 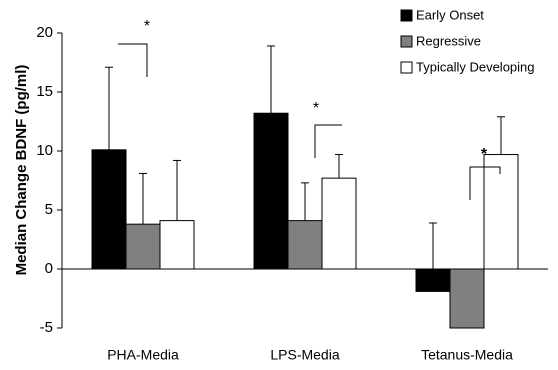 I want to click on y-axis-title: Median Change BDNF (pg/ml), so click(x=21, y=170).